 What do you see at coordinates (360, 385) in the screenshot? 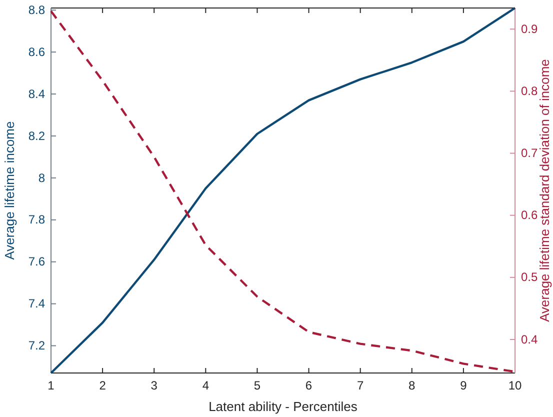
I see `x-tick-label: 7` at bounding box center [360, 385].